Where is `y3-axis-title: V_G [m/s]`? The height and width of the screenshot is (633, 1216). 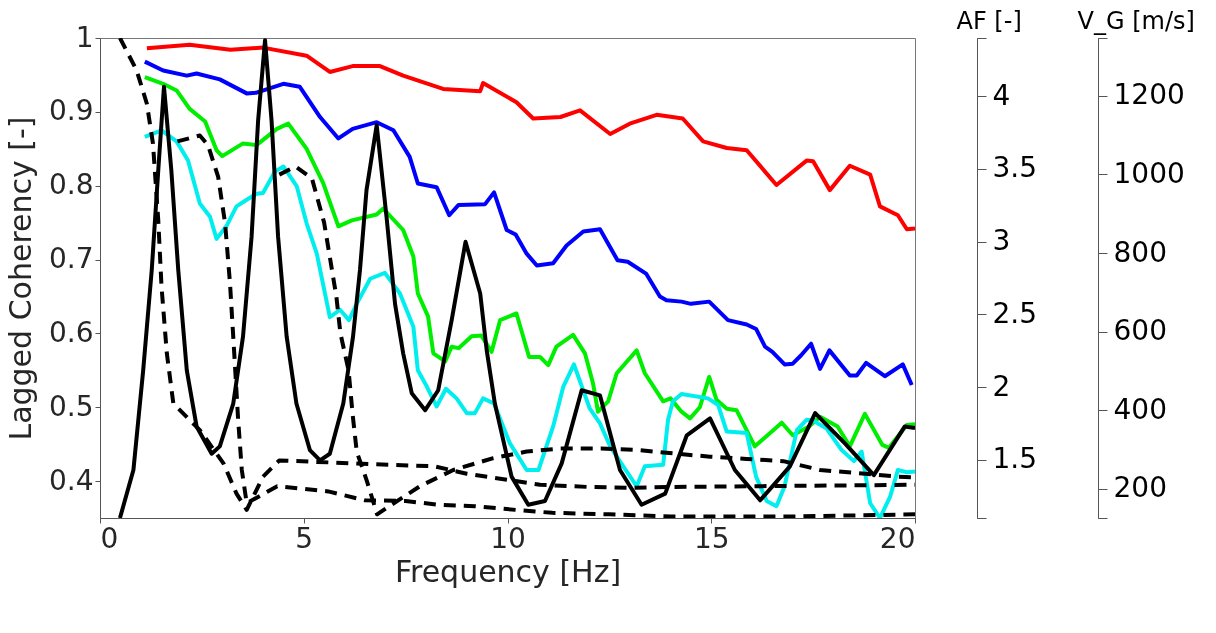 y3-axis-title: V_G [m/s] is located at coordinates (1136, 21).